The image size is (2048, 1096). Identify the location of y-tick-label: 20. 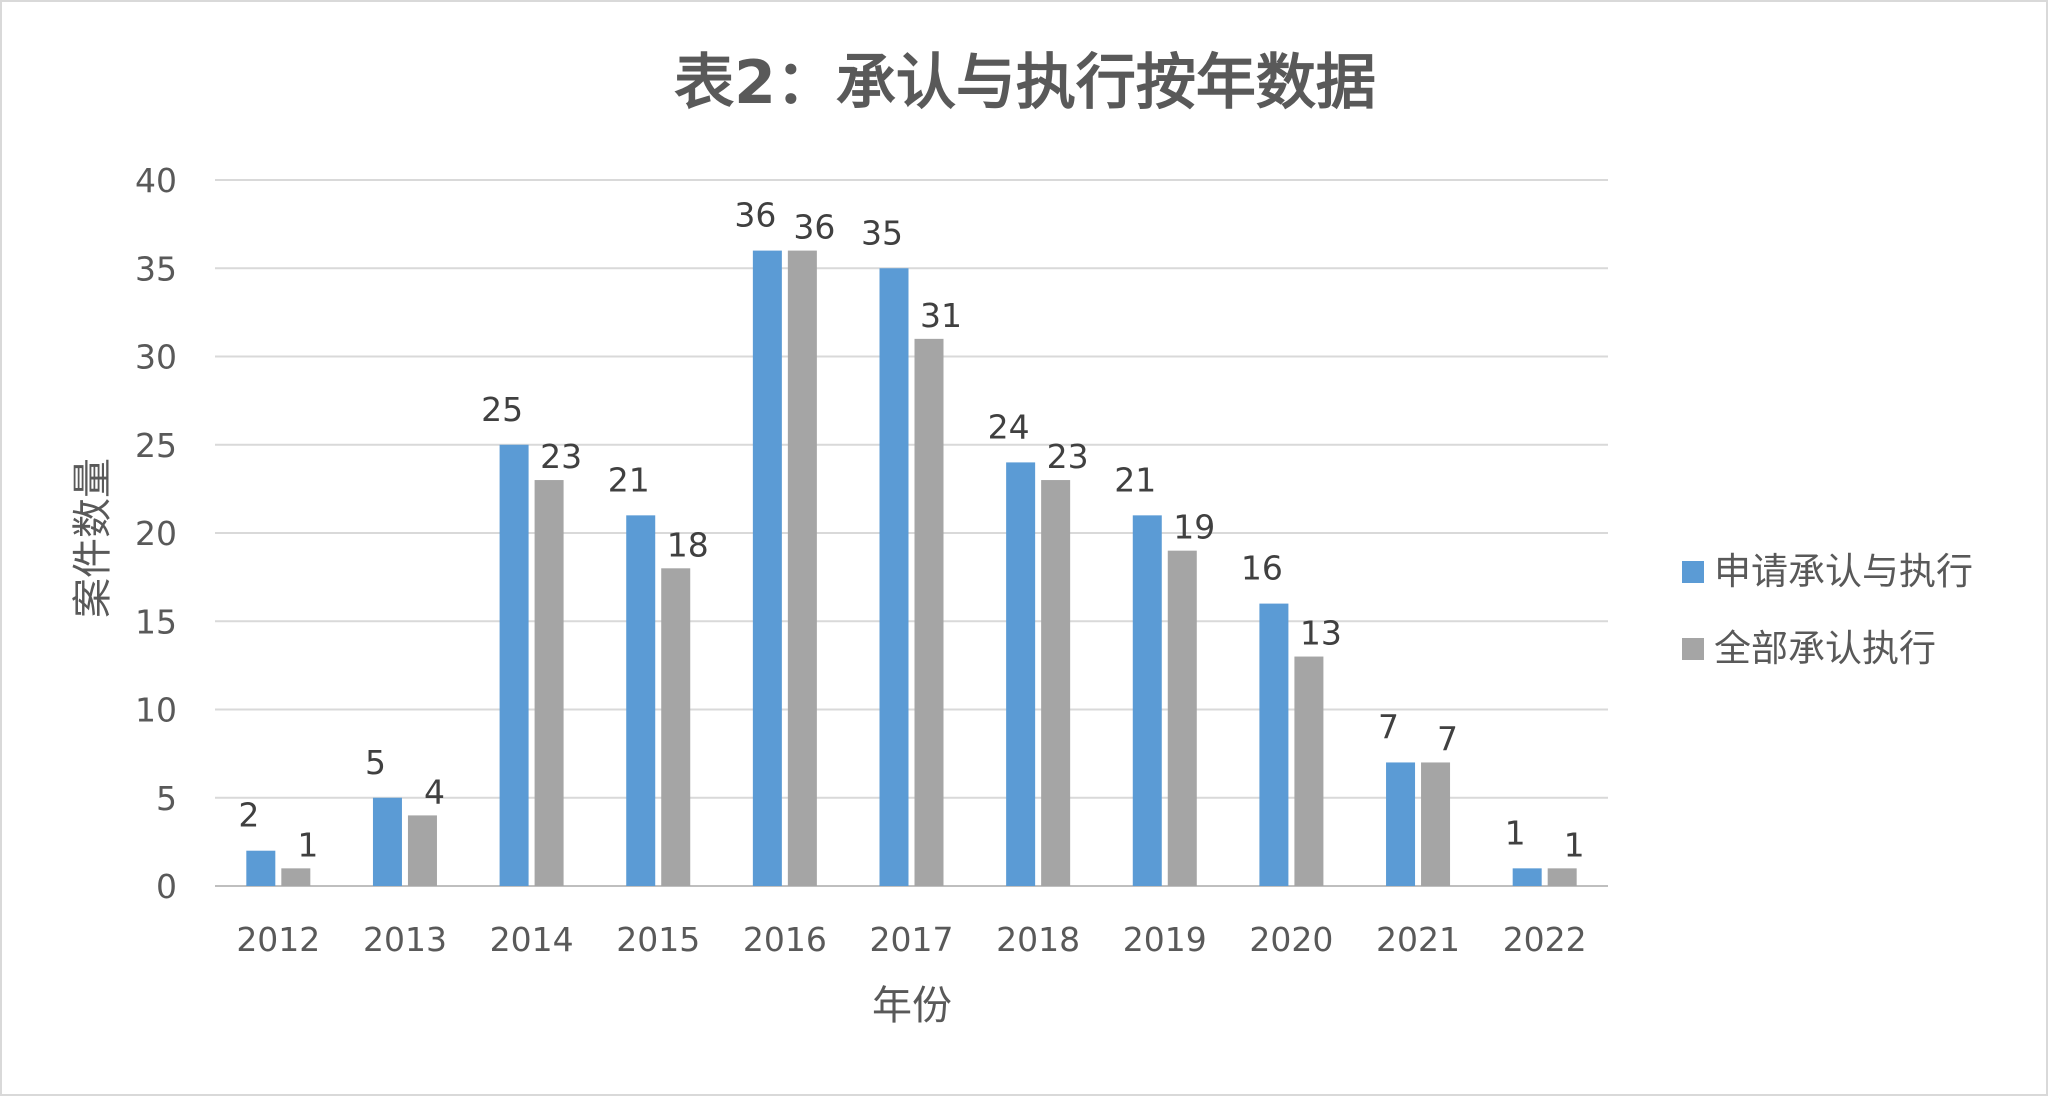
(156, 533).